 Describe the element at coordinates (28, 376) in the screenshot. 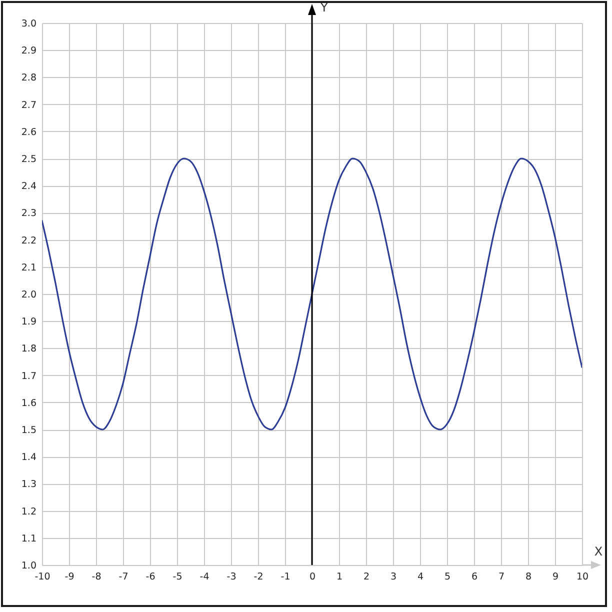

I see `y-tick-label: 1.7` at that location.